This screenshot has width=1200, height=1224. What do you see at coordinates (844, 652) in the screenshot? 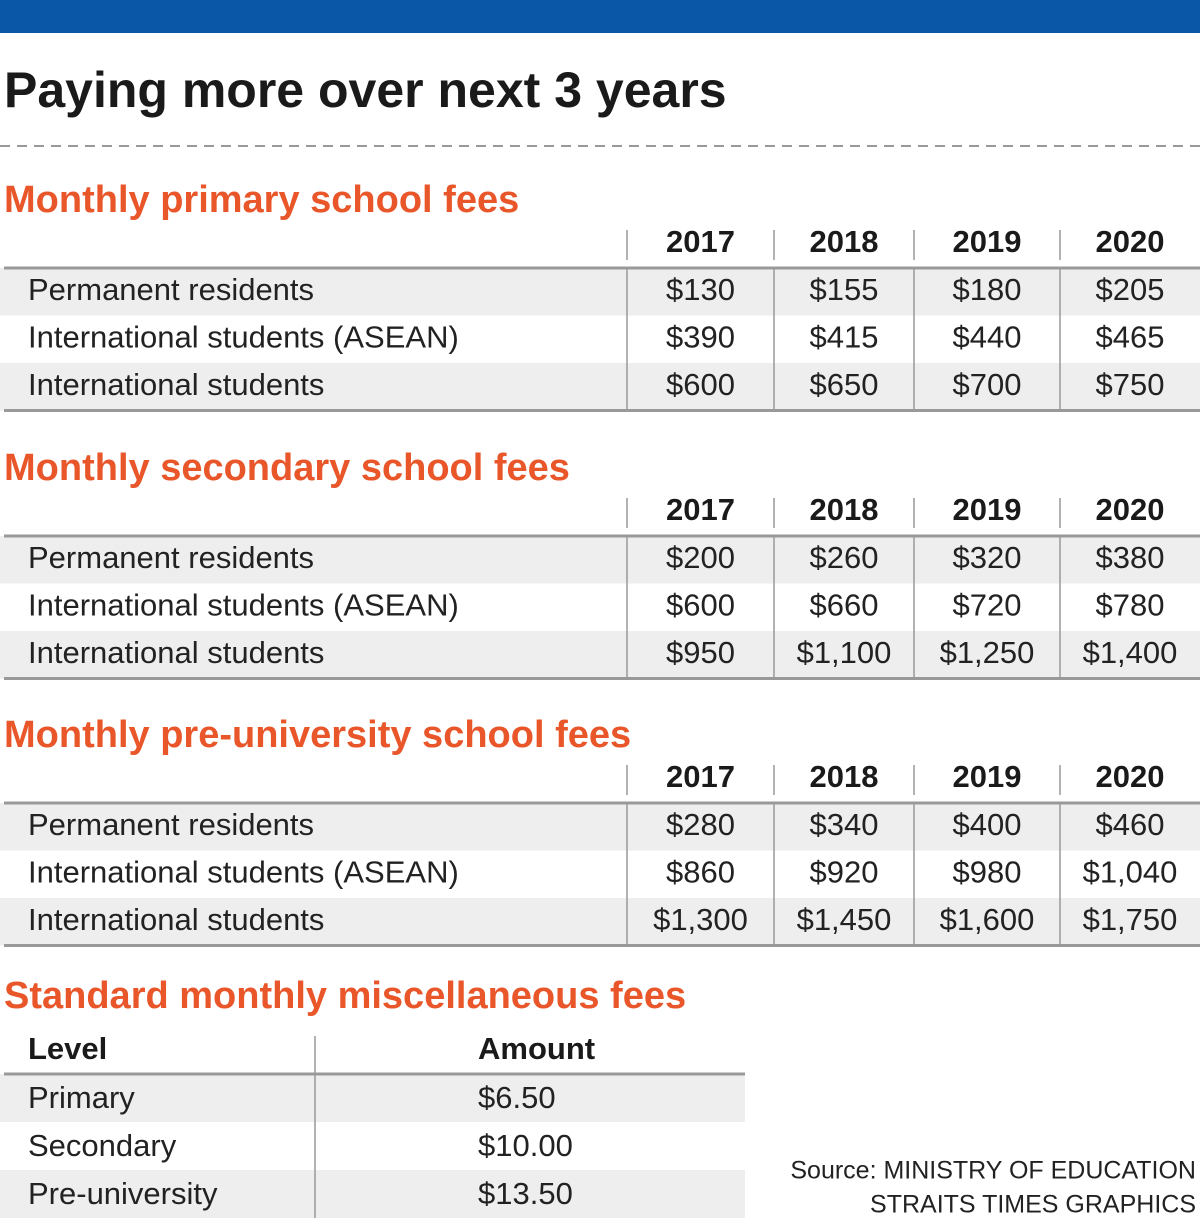
I see `fee-value: $1,100` at bounding box center [844, 652].